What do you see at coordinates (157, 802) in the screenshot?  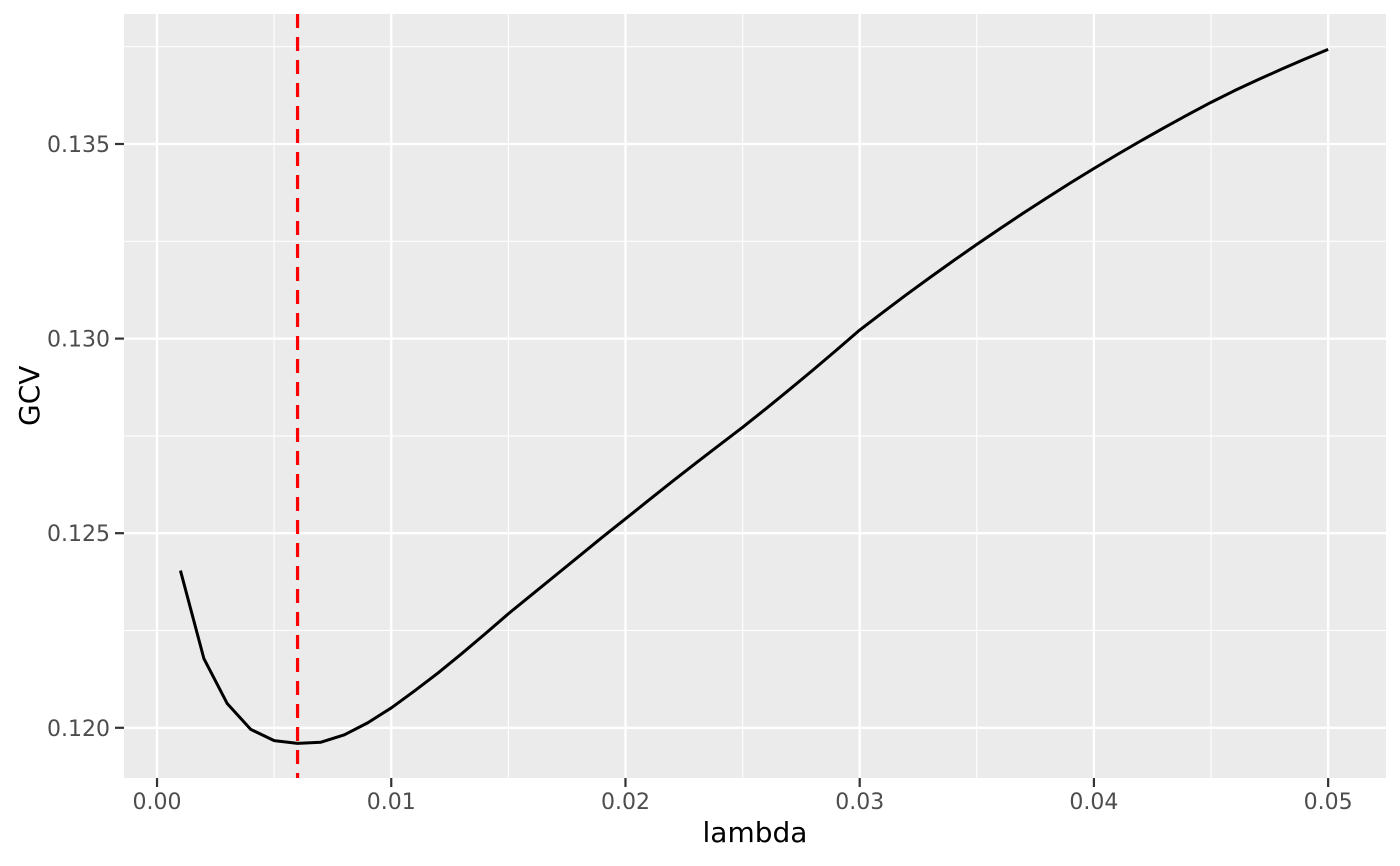 I see `x-tick-label: 0.00` at bounding box center [157, 802].